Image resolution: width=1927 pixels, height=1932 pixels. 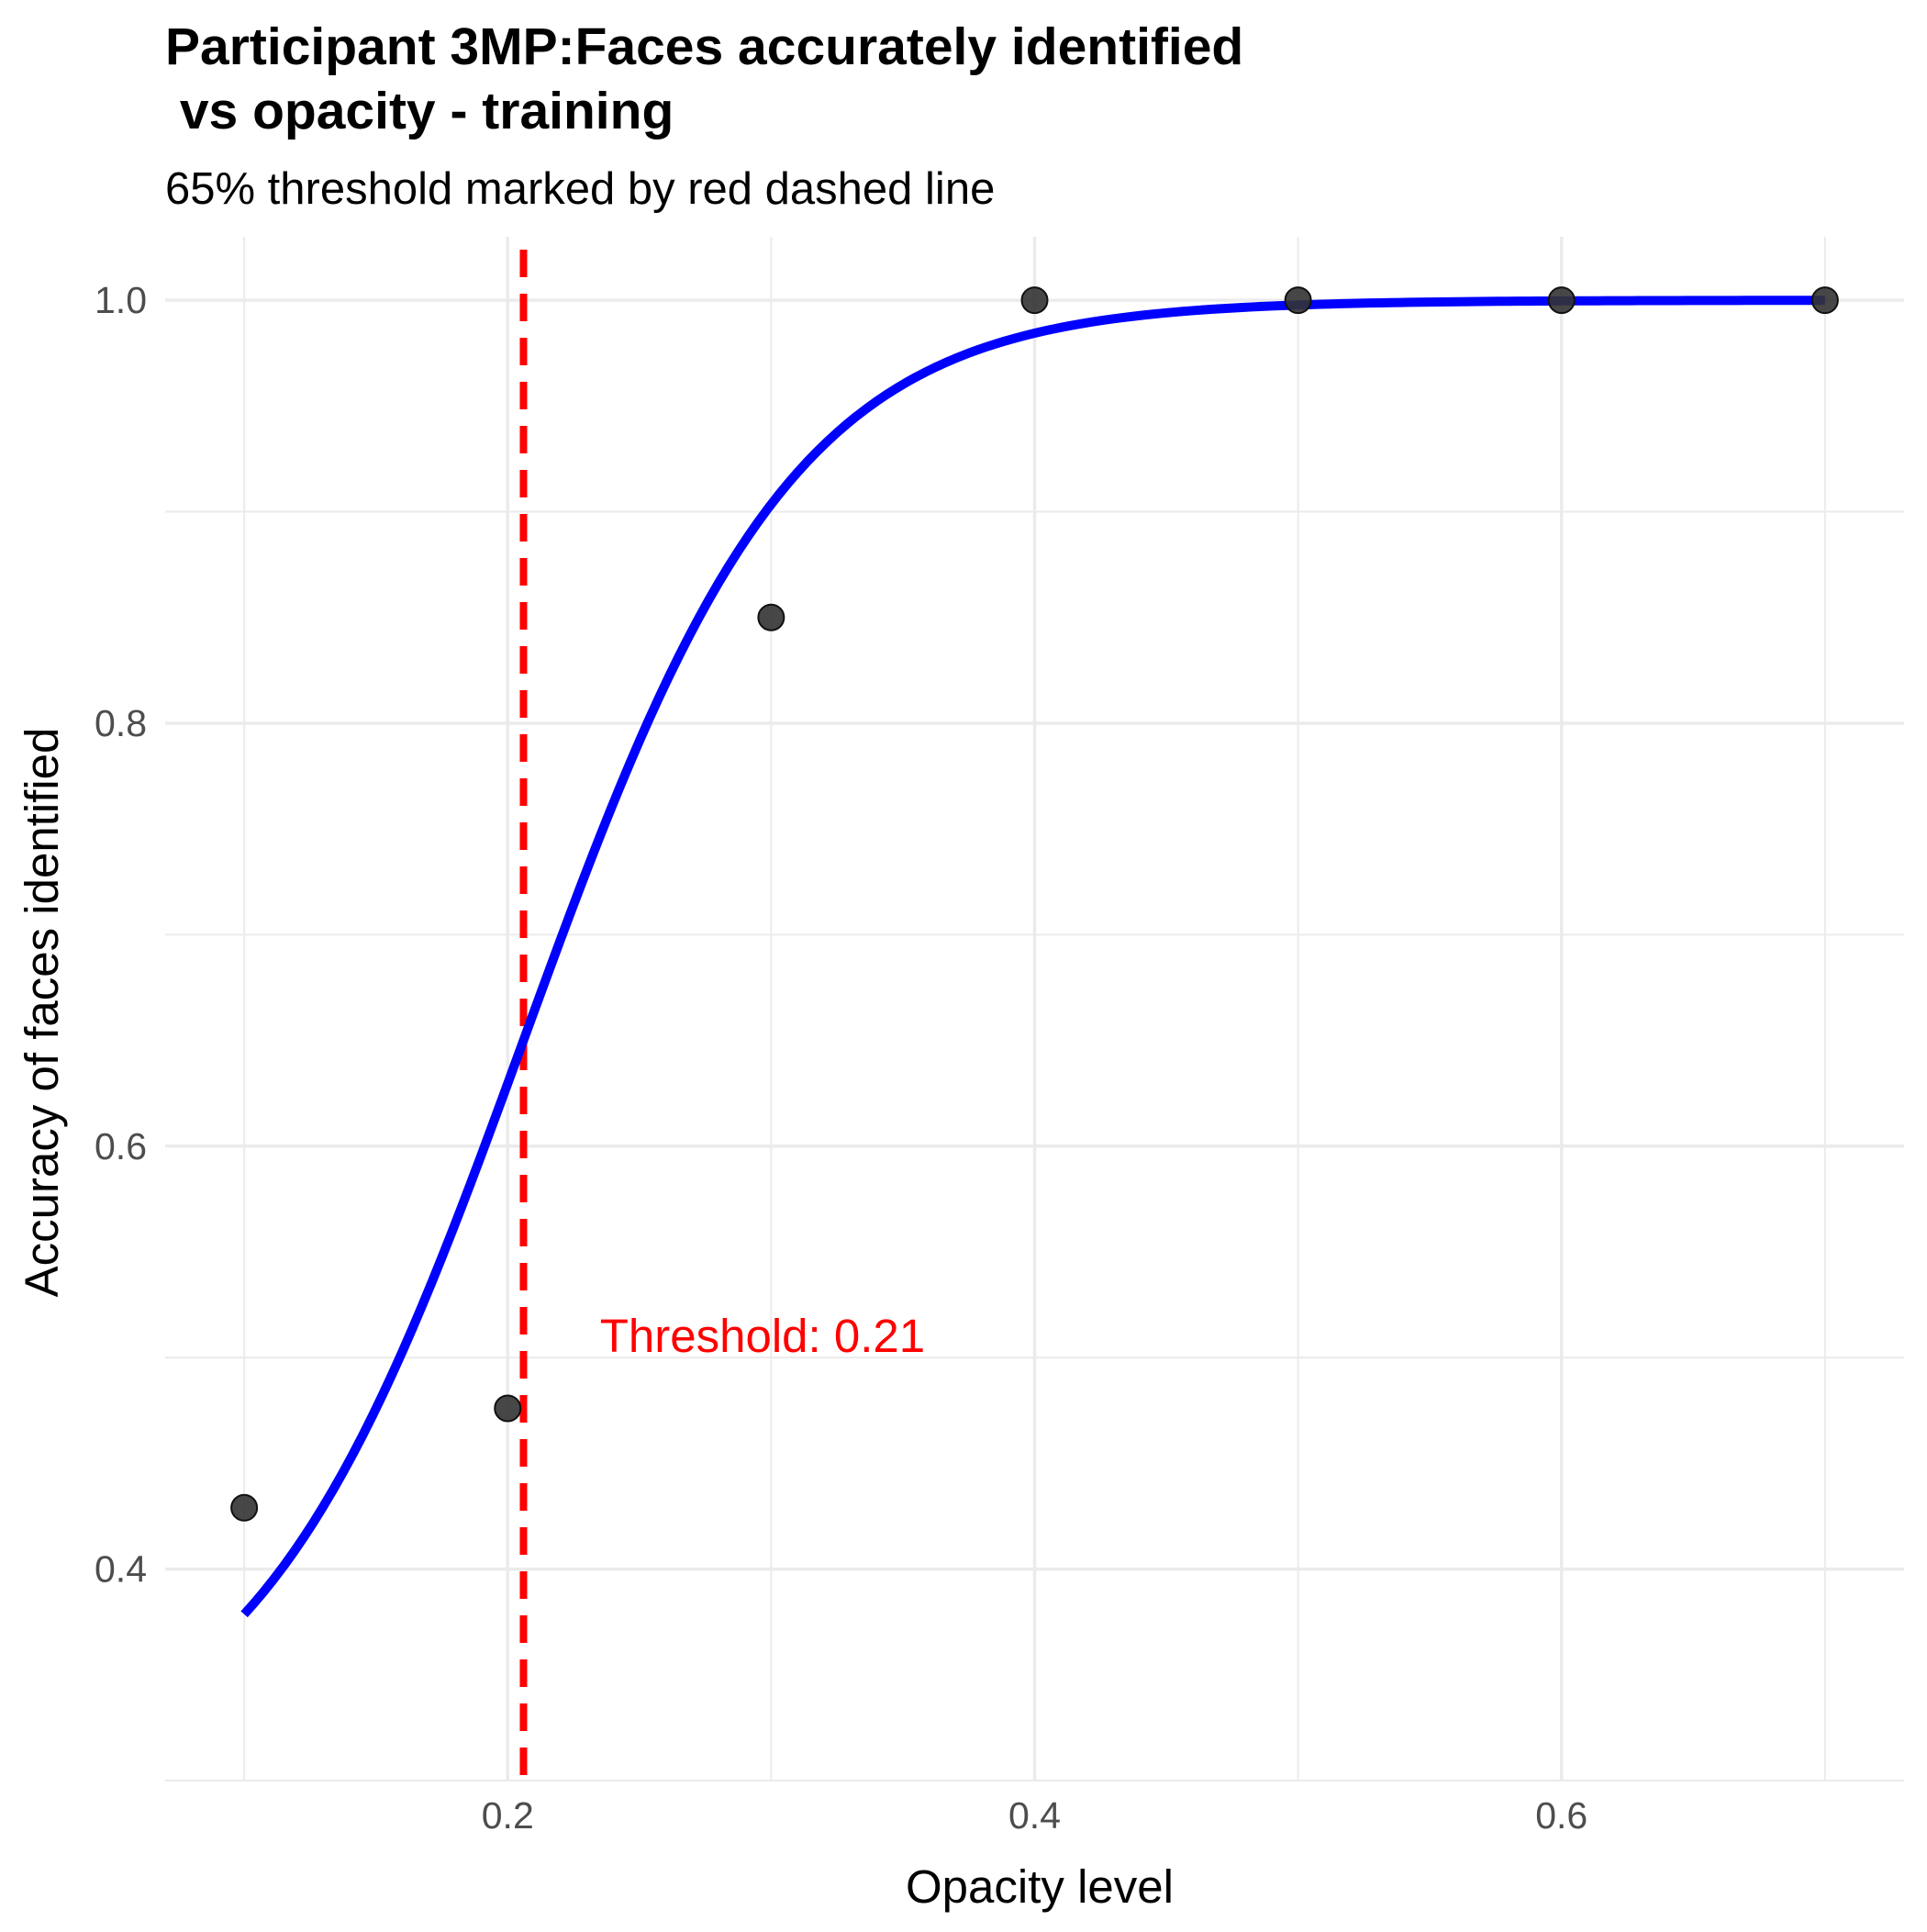 I want to click on x-tick-label: 0.2, so click(x=508, y=1815).